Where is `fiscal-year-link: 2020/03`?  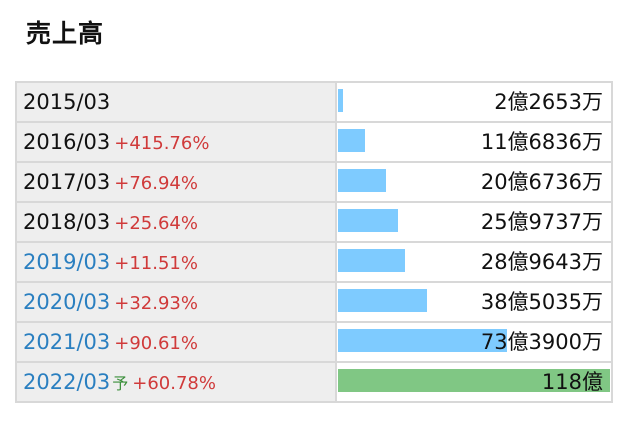
fiscal-year-link: 2020/03 is located at coordinates (67, 302).